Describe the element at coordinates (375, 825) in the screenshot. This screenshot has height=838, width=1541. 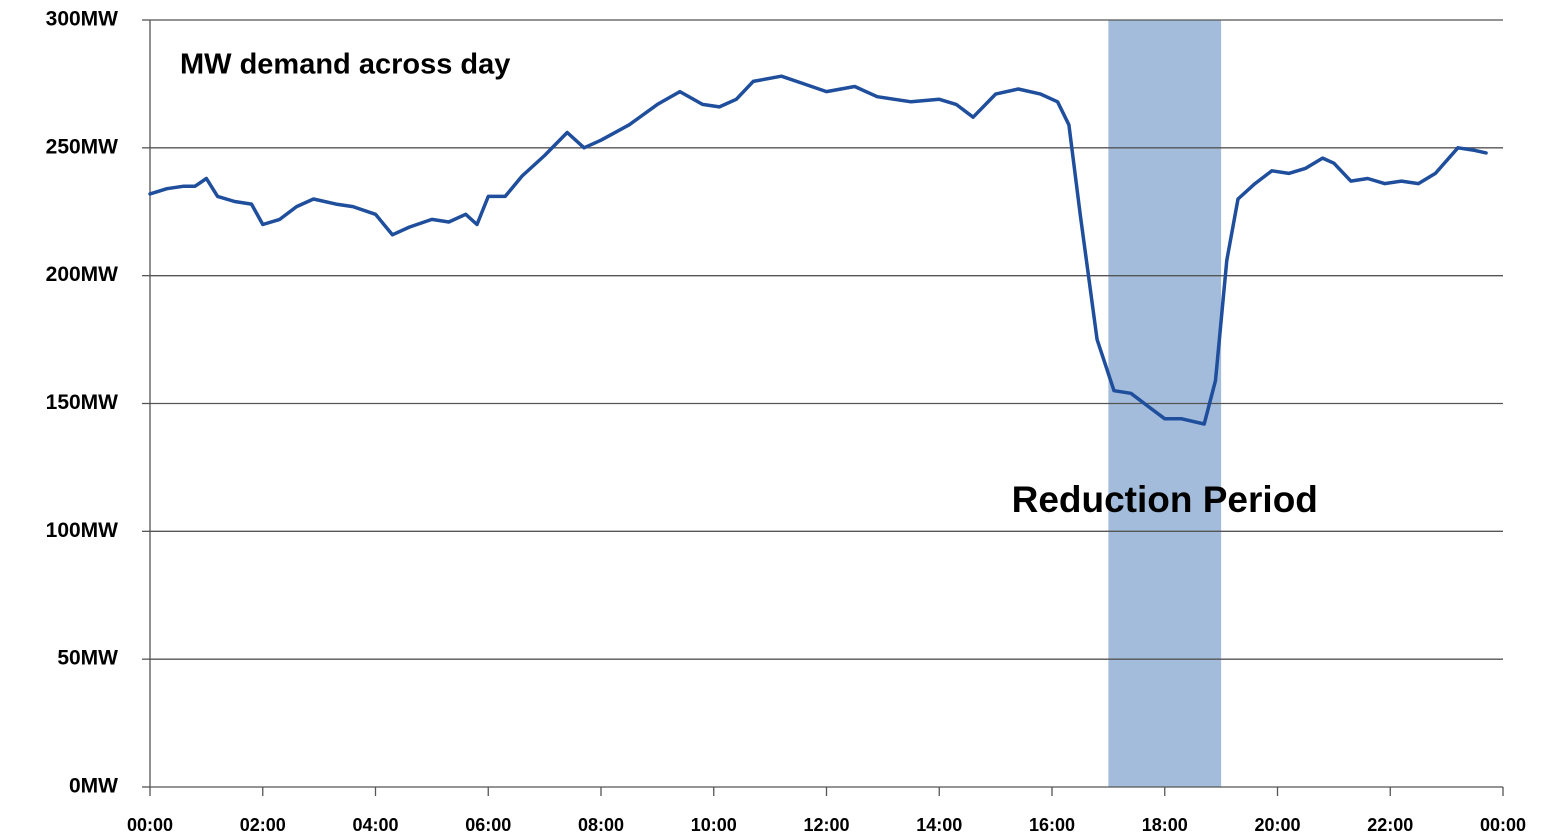
I see `x-tick-label: 04:00` at that location.